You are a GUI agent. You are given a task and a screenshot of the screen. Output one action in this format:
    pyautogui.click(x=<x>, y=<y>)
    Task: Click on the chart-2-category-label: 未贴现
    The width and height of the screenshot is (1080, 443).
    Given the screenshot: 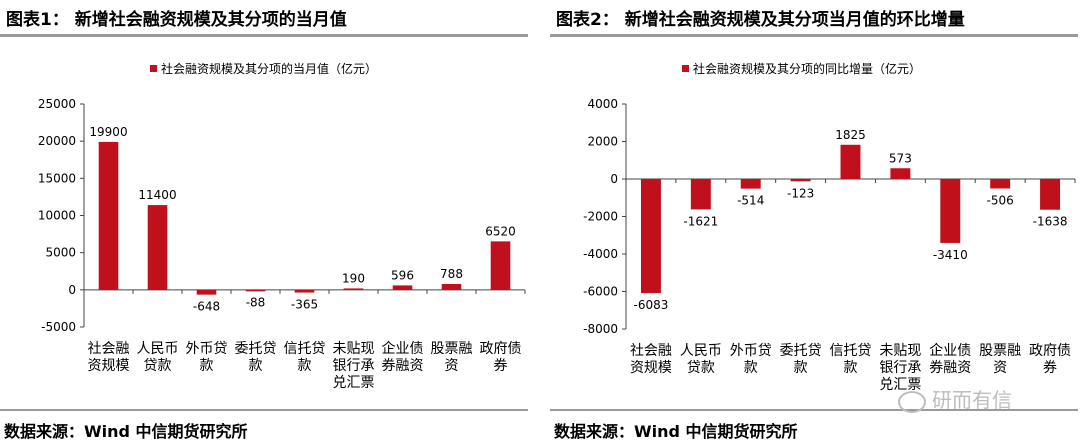 What is the action you would take?
    pyautogui.click(x=900, y=351)
    